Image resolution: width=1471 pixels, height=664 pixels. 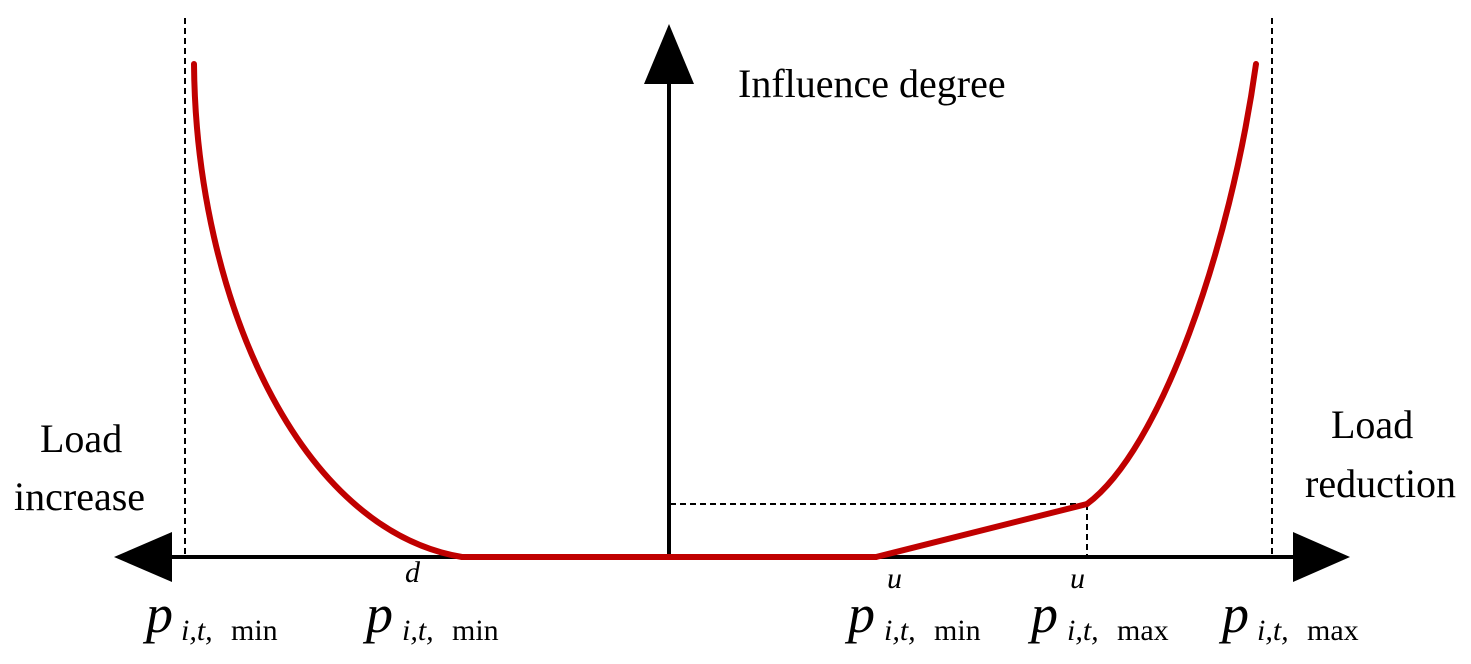 I want to click on svg-text: d, so click(x=413, y=572).